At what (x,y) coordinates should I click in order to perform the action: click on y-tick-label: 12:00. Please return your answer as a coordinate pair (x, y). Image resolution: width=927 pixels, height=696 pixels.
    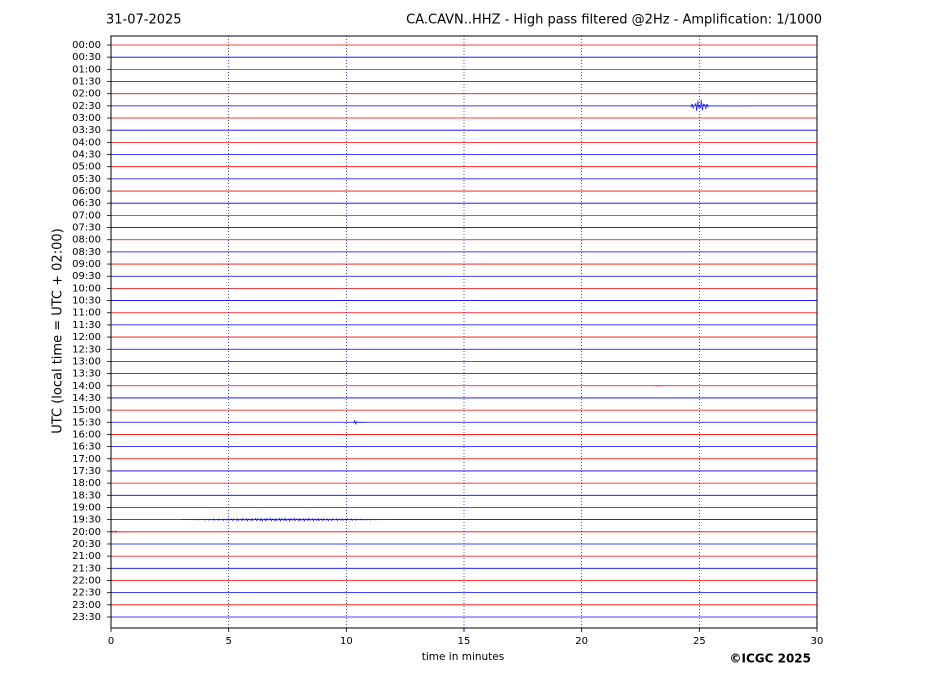
    Looking at the image, I should click on (86, 337).